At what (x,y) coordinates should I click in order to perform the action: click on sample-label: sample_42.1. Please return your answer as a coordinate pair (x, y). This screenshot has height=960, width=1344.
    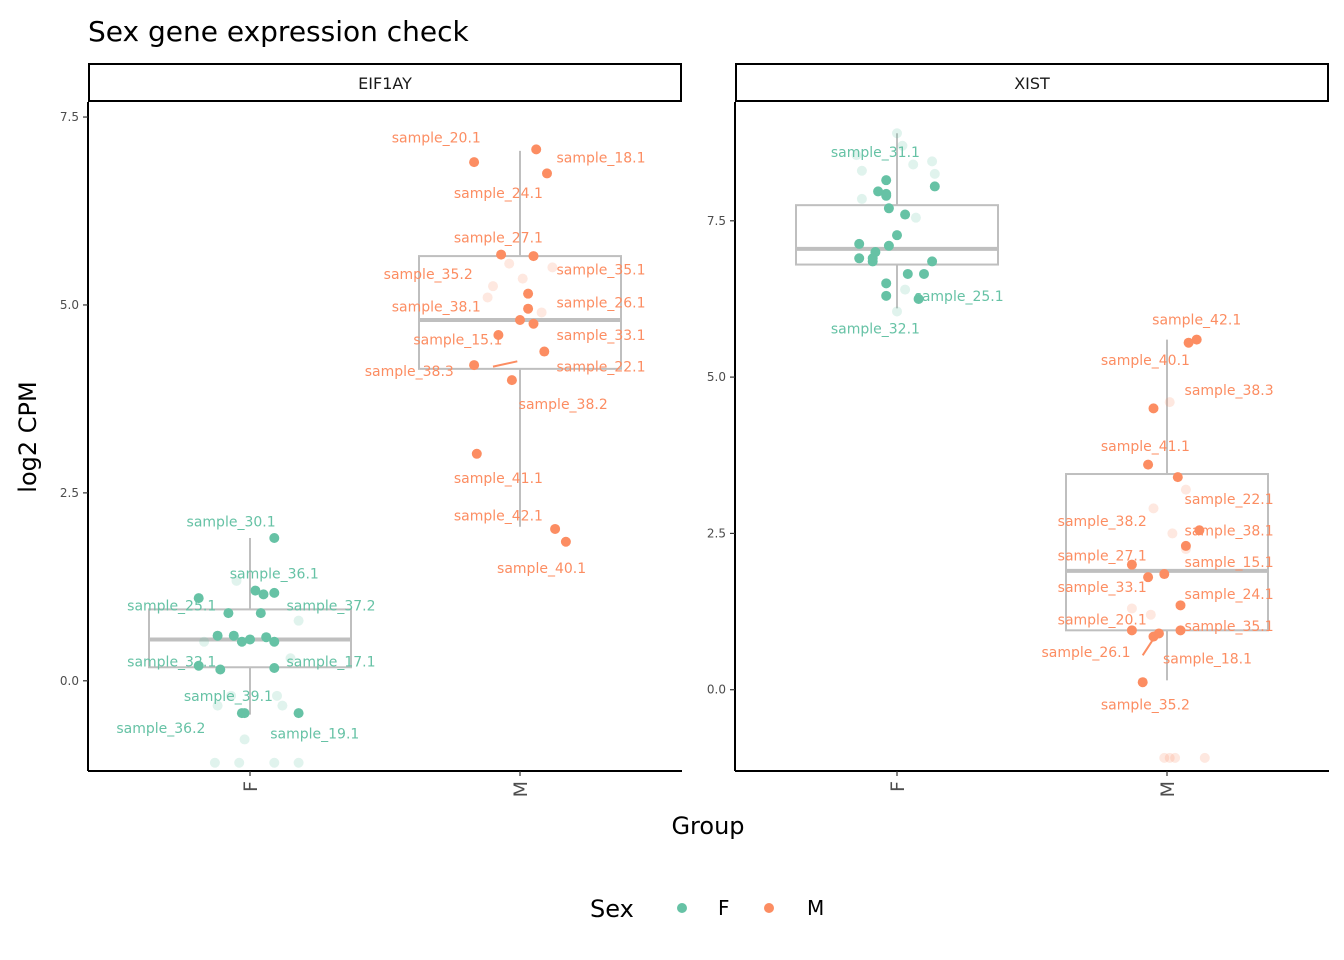
    Looking at the image, I should click on (498, 516).